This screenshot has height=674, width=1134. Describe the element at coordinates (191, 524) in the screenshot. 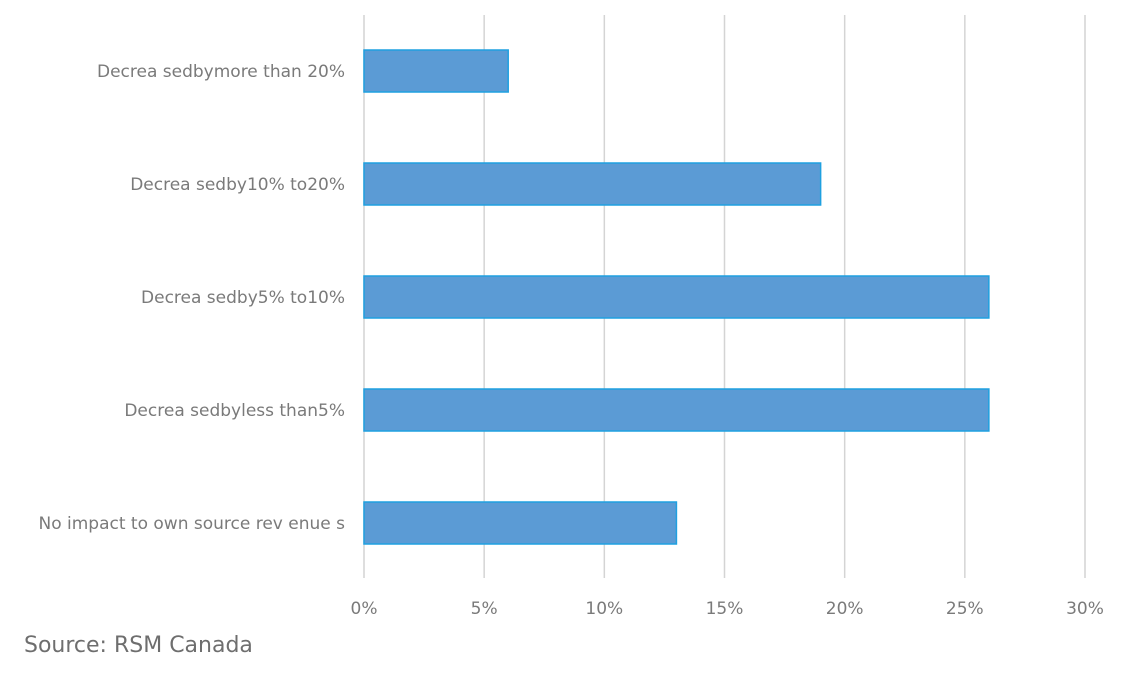

I see `category-label: No impact to own source rev enue s` at that location.